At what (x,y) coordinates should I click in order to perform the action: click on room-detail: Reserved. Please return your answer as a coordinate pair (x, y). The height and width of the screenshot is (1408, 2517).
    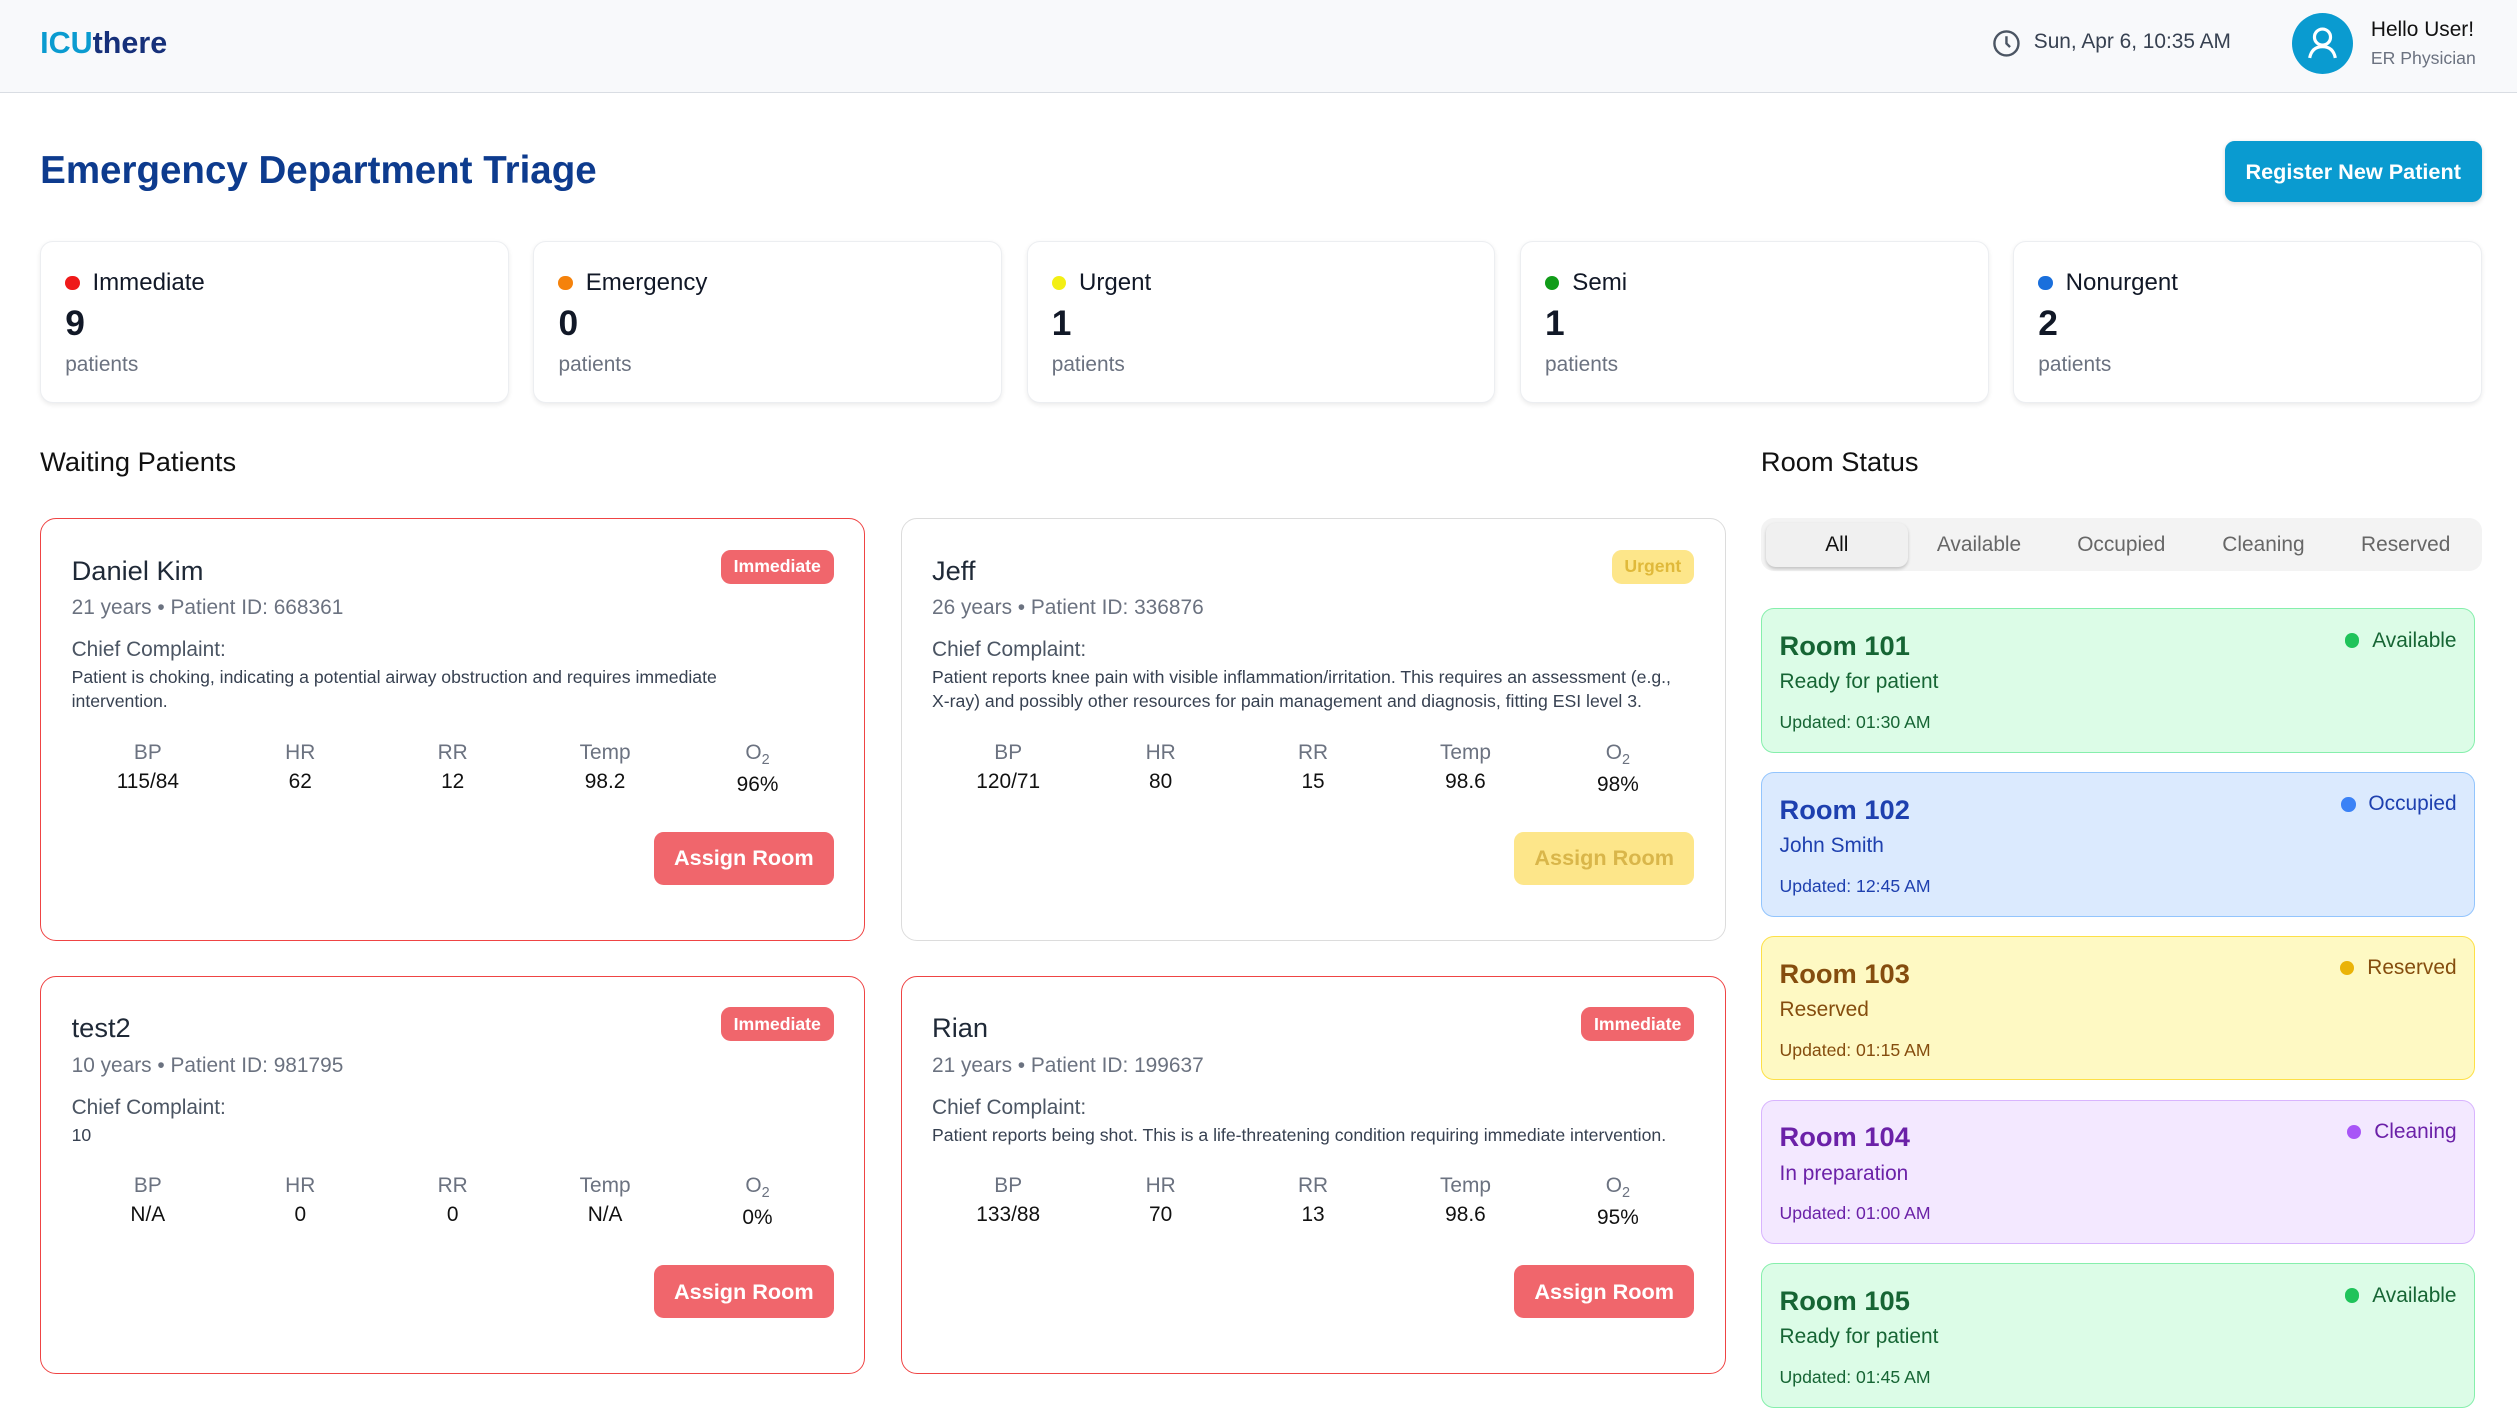
    Looking at the image, I should click on (1824, 1009).